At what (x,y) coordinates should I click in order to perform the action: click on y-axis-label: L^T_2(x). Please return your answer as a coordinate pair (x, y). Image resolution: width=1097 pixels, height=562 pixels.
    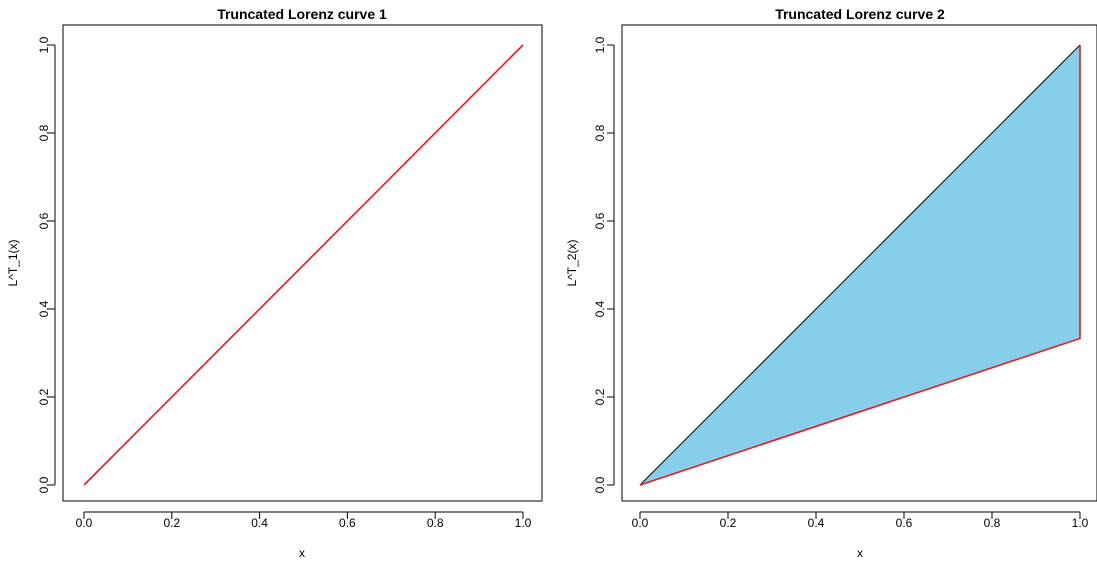
    Looking at the image, I should click on (572, 263).